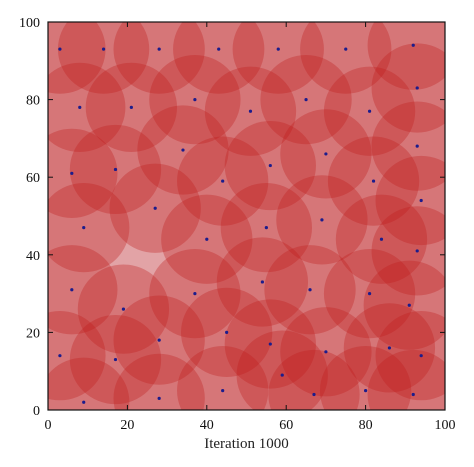  What do you see at coordinates (127, 425) in the screenshot?
I see `x-tick-label: 20` at bounding box center [127, 425].